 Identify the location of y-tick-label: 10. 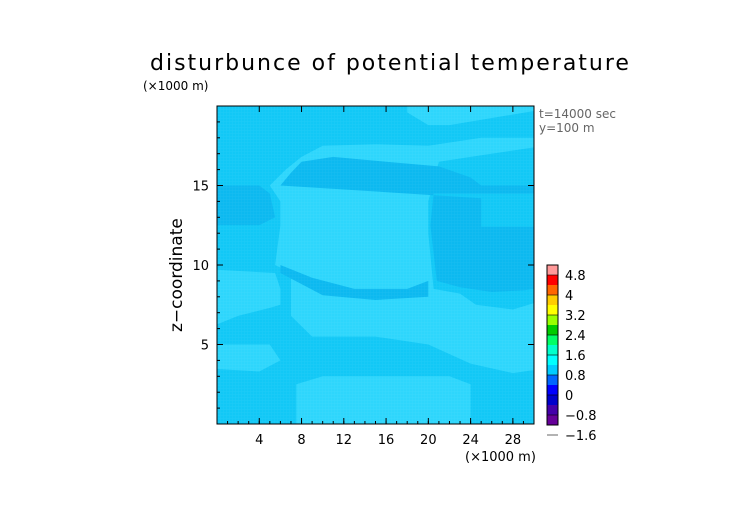
(200, 266).